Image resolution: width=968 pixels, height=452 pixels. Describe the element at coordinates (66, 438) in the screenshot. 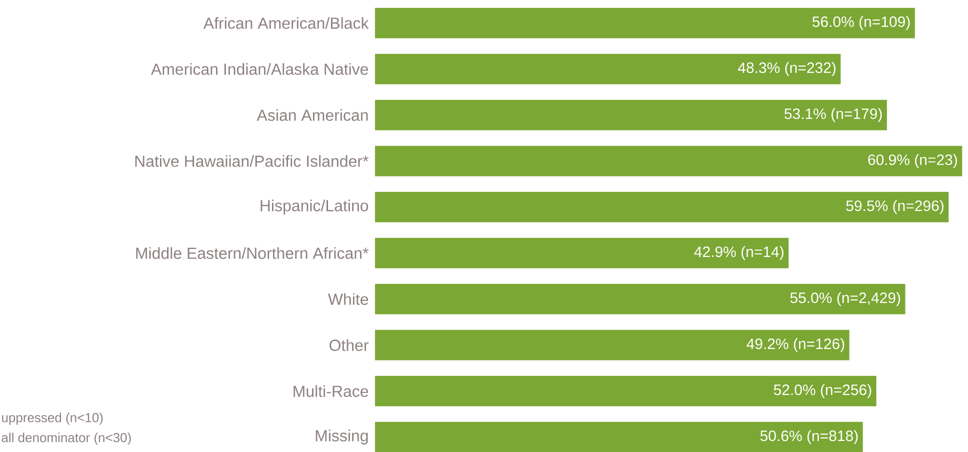

I see `text: all denominator (n<30)` at that location.